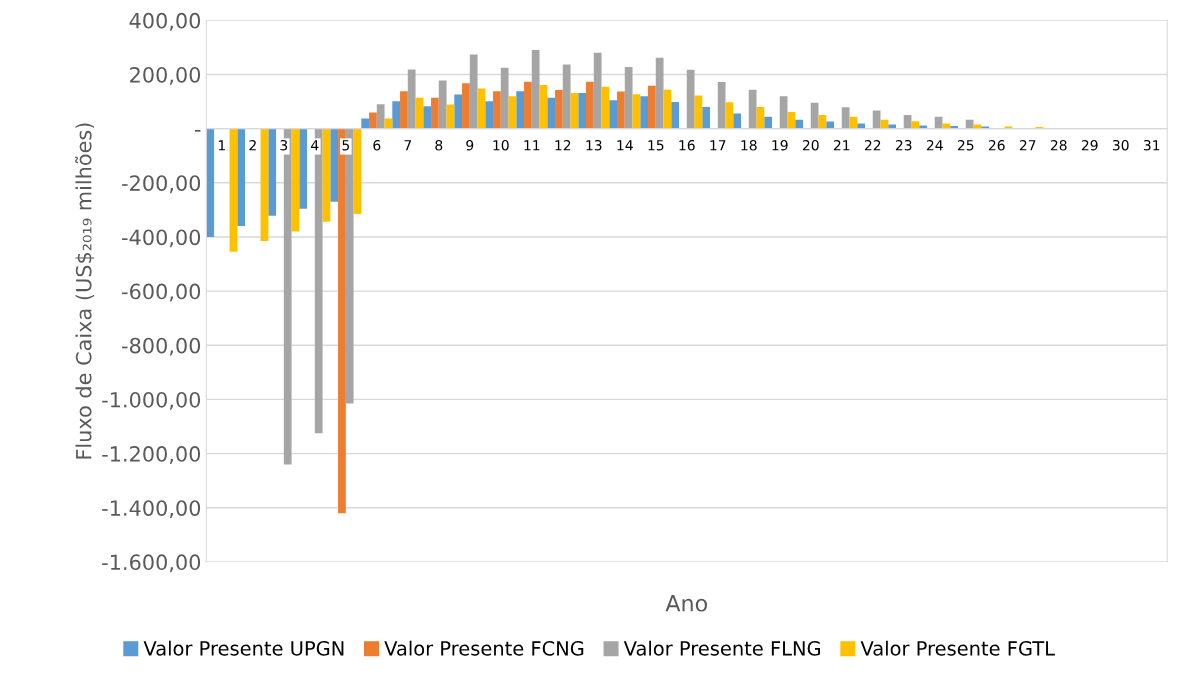  What do you see at coordinates (957, 648) in the screenshot?
I see `legend-label: Valor Presente FGTL` at bounding box center [957, 648].